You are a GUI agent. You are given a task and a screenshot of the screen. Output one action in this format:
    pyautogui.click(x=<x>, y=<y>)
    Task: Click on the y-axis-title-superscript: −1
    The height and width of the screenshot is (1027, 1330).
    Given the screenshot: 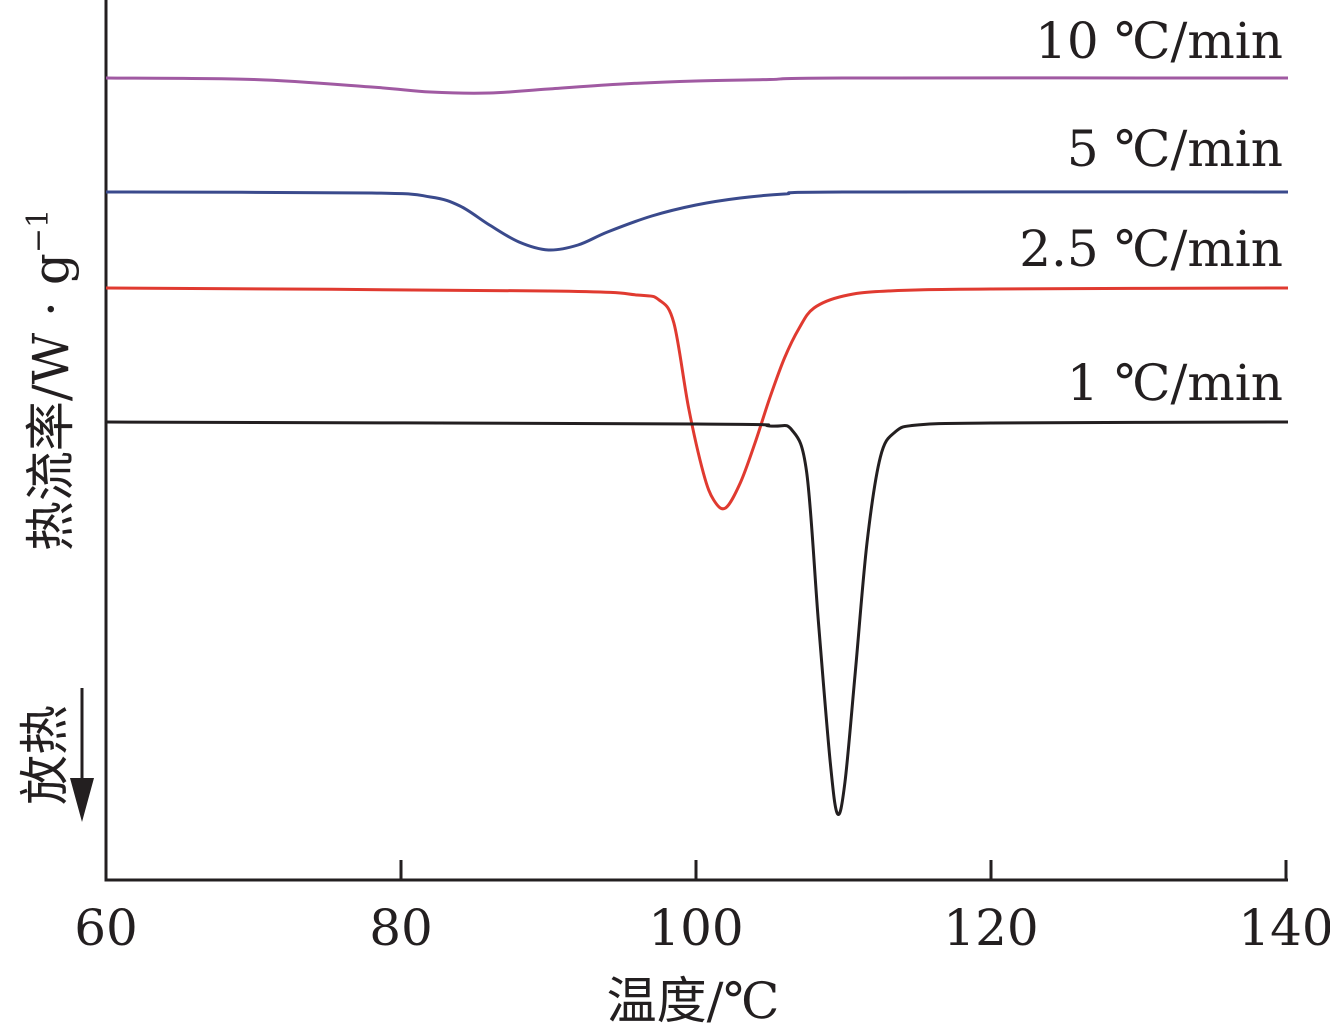 What is the action you would take?
    pyautogui.click(x=38, y=231)
    